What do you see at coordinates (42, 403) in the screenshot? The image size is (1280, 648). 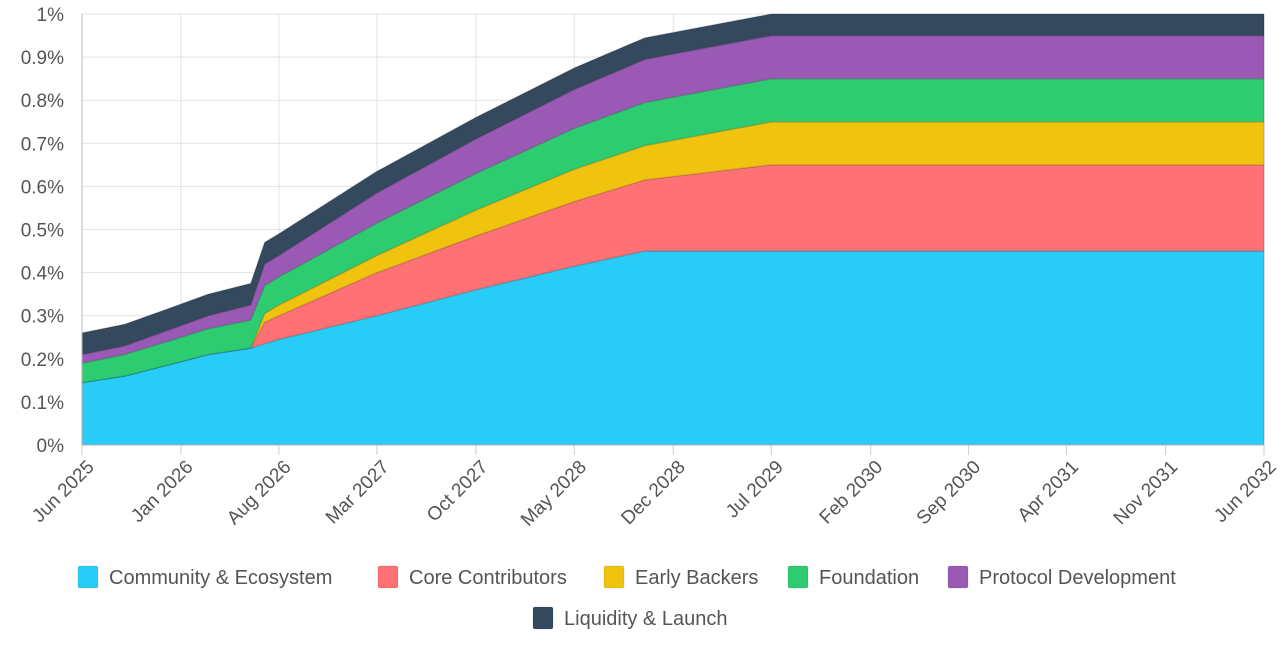 I see `y-tick-label: 0.1%` at bounding box center [42, 403].